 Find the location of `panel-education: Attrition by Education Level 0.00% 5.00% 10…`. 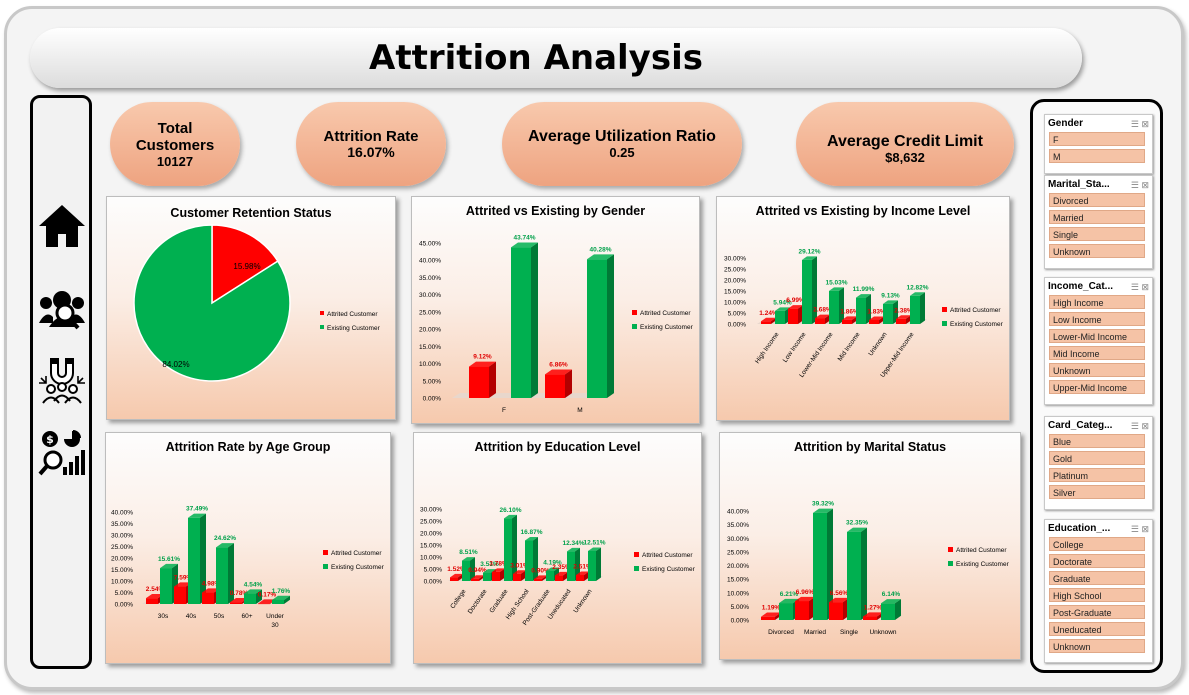

panel-education: Attrition by Education Level 0.00% 5.00% 10… is located at coordinates (557, 548).